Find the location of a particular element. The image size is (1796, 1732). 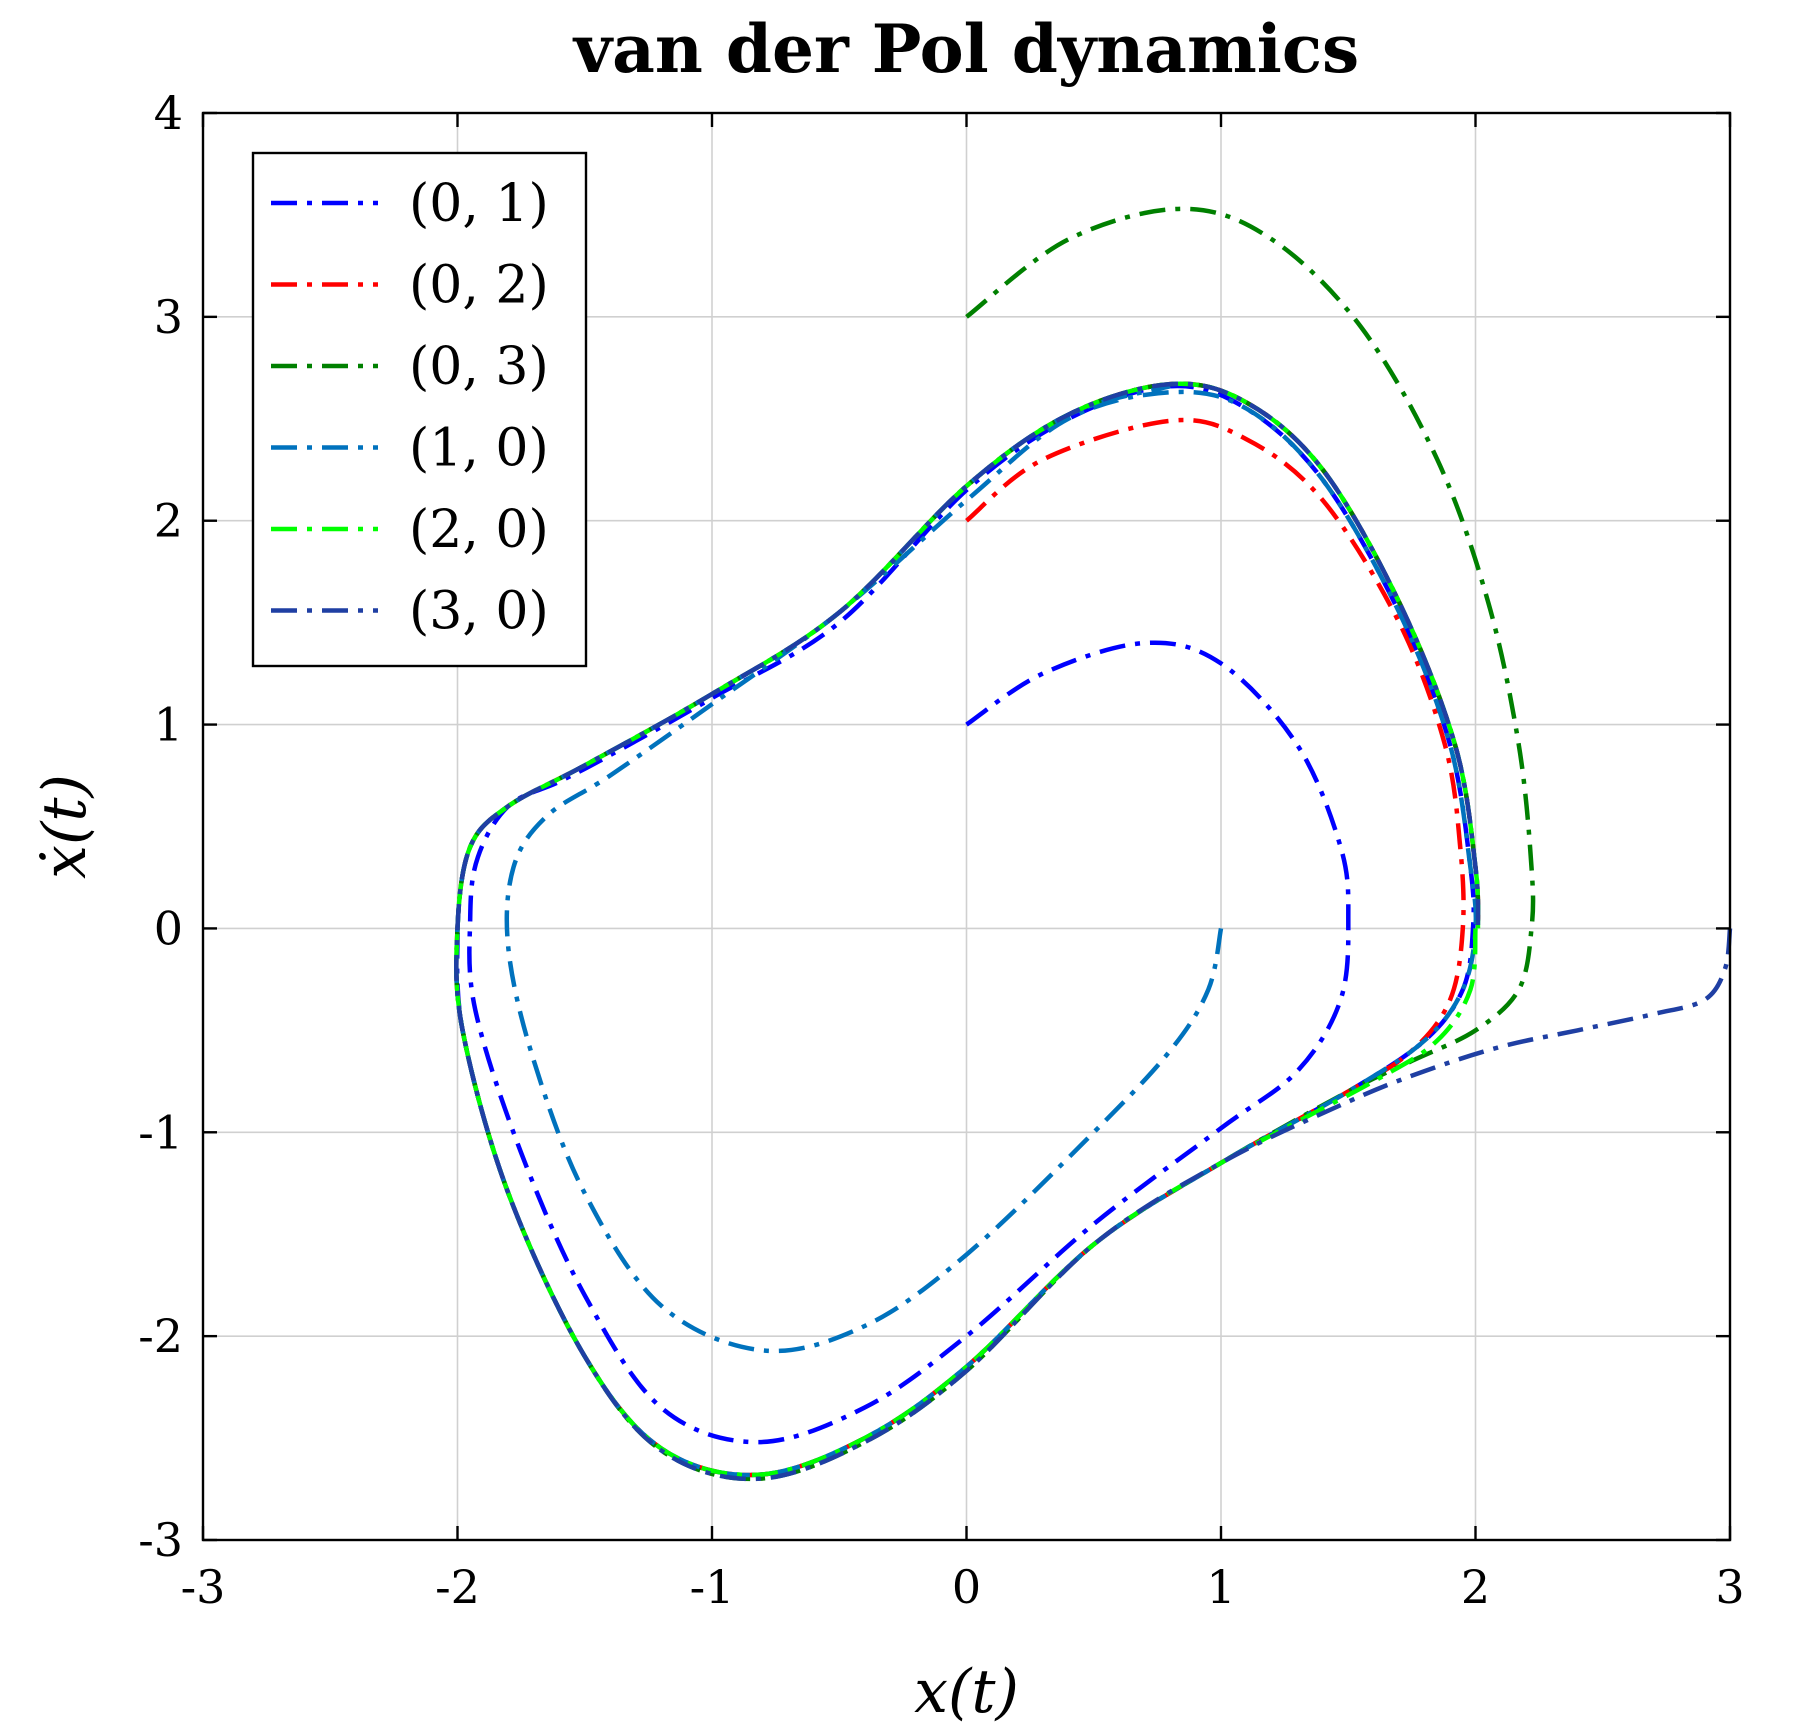

legend-items: (0, 1) (0, 2) (0, 3) (1, 0) (2, 0) (3, 0) is located at coordinates (410, 408).